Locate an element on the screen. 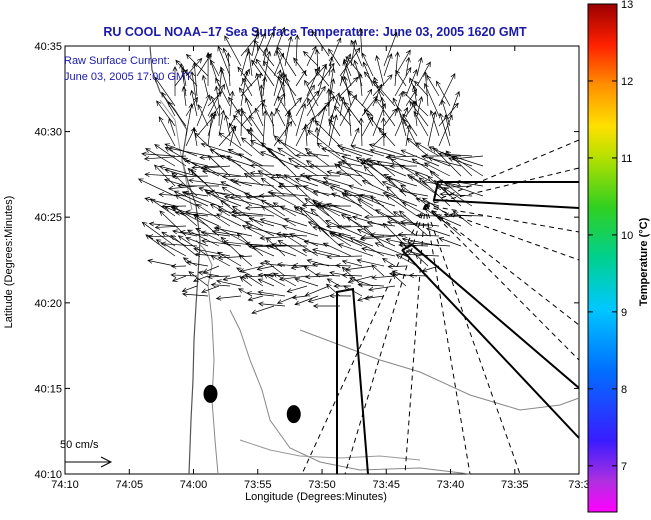 This screenshot has width=651, height=520. colorbar-tick-label: 11 is located at coordinates (626, 159).